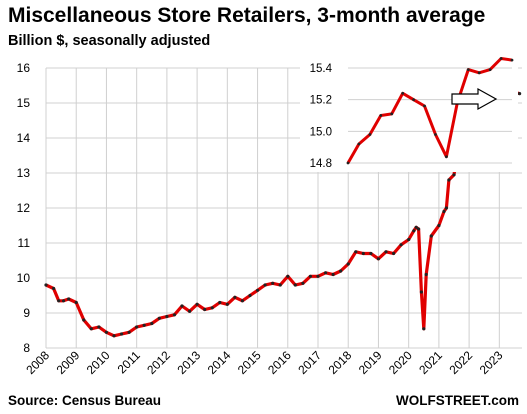  I want to click on x-tick-label: 2017, so click(309, 362).